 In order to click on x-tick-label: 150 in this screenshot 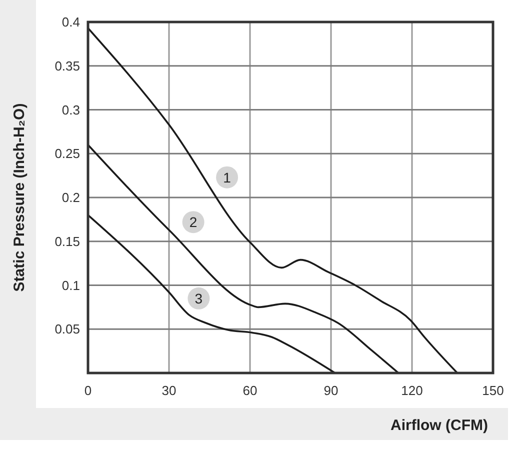, I will do `click(493, 390)`.